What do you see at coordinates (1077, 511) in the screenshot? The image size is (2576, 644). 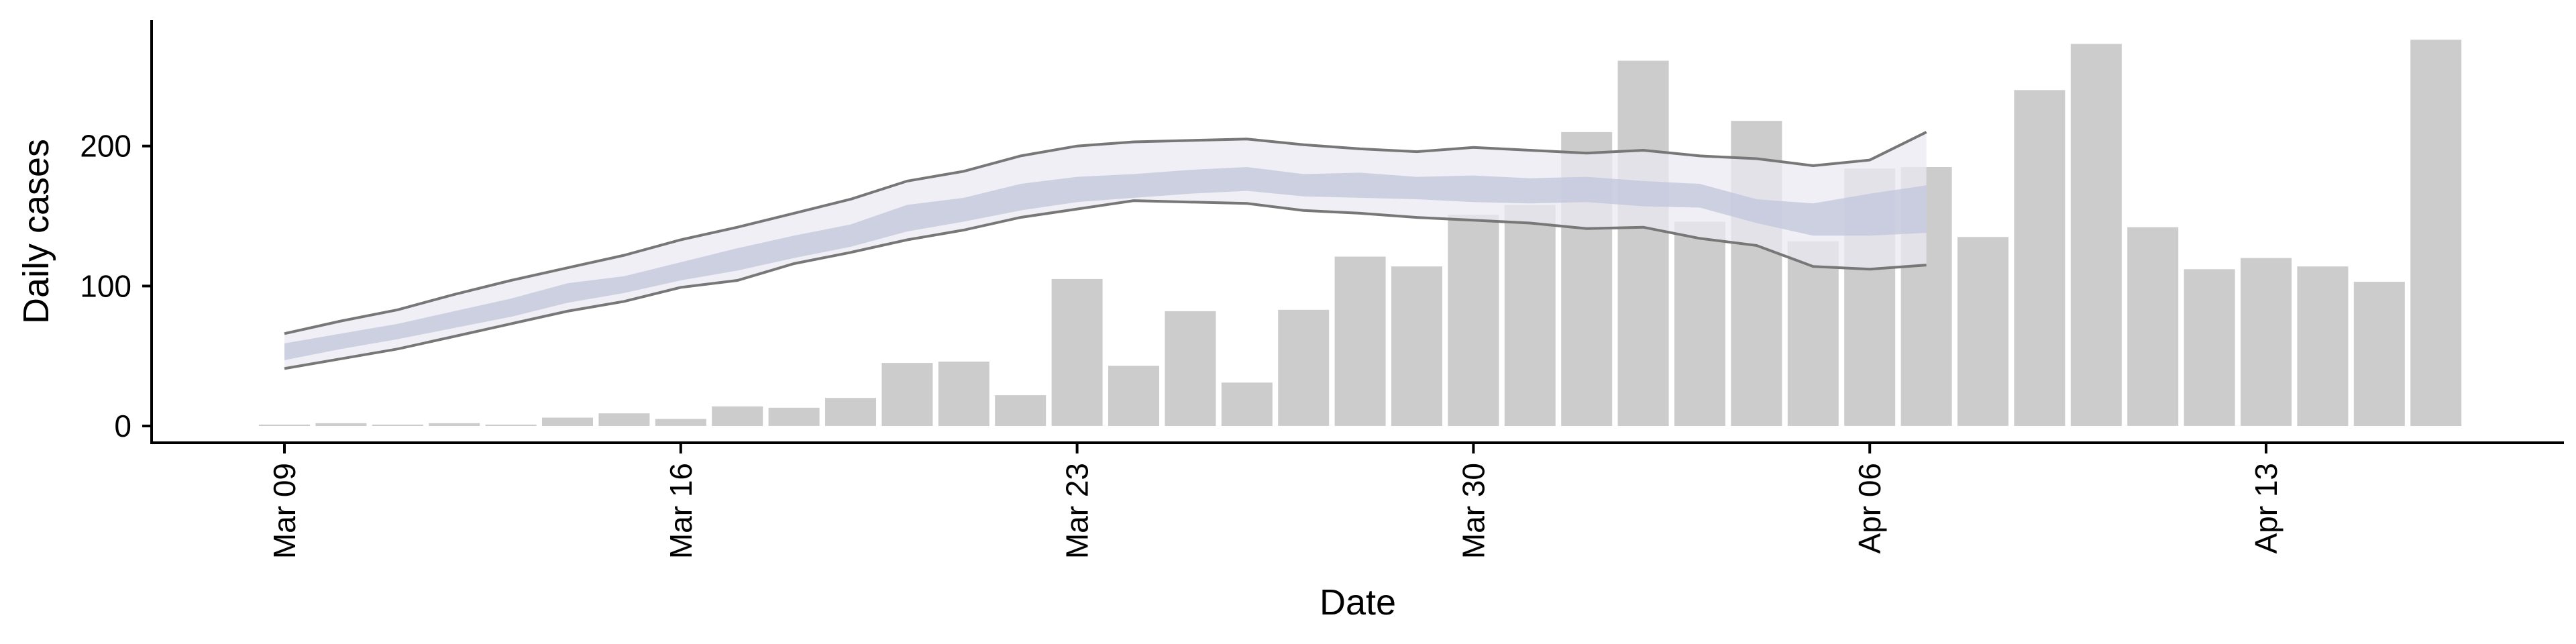 I see `x-tick-label: Mar 23` at bounding box center [1077, 511].